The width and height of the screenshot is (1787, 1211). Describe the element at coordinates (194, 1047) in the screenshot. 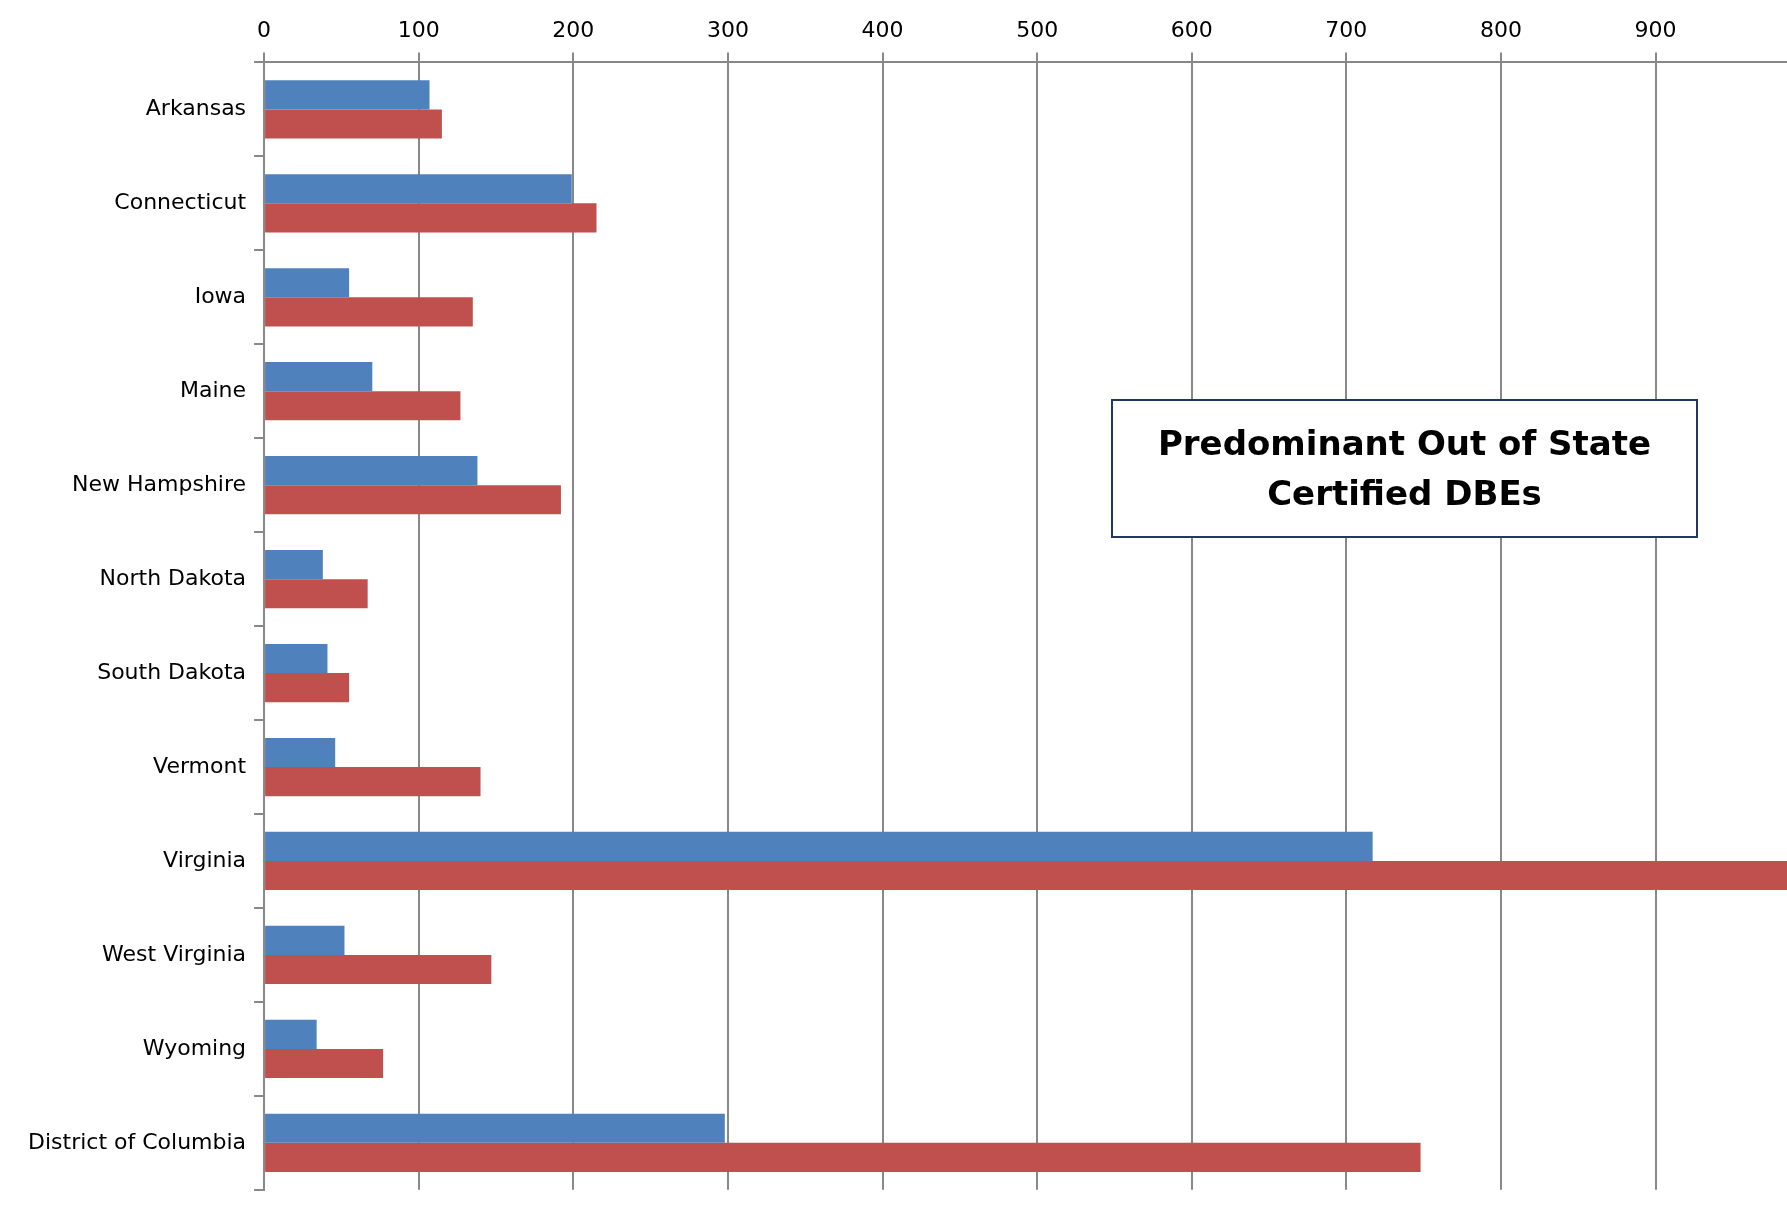

I see `y-tick-label: Wyoming` at that location.